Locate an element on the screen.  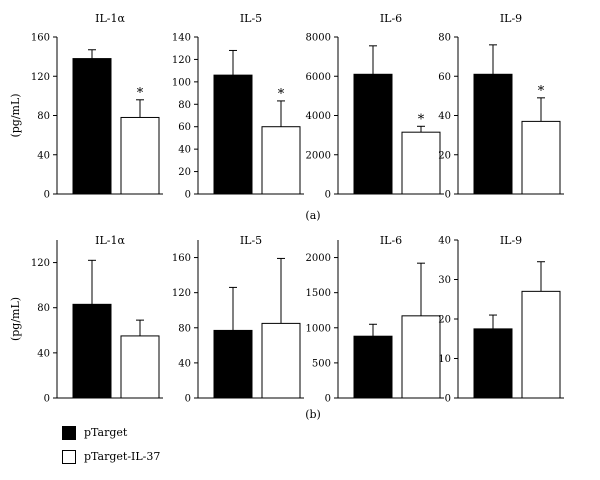
legend-swatch-black is located at coordinates (69, 432).